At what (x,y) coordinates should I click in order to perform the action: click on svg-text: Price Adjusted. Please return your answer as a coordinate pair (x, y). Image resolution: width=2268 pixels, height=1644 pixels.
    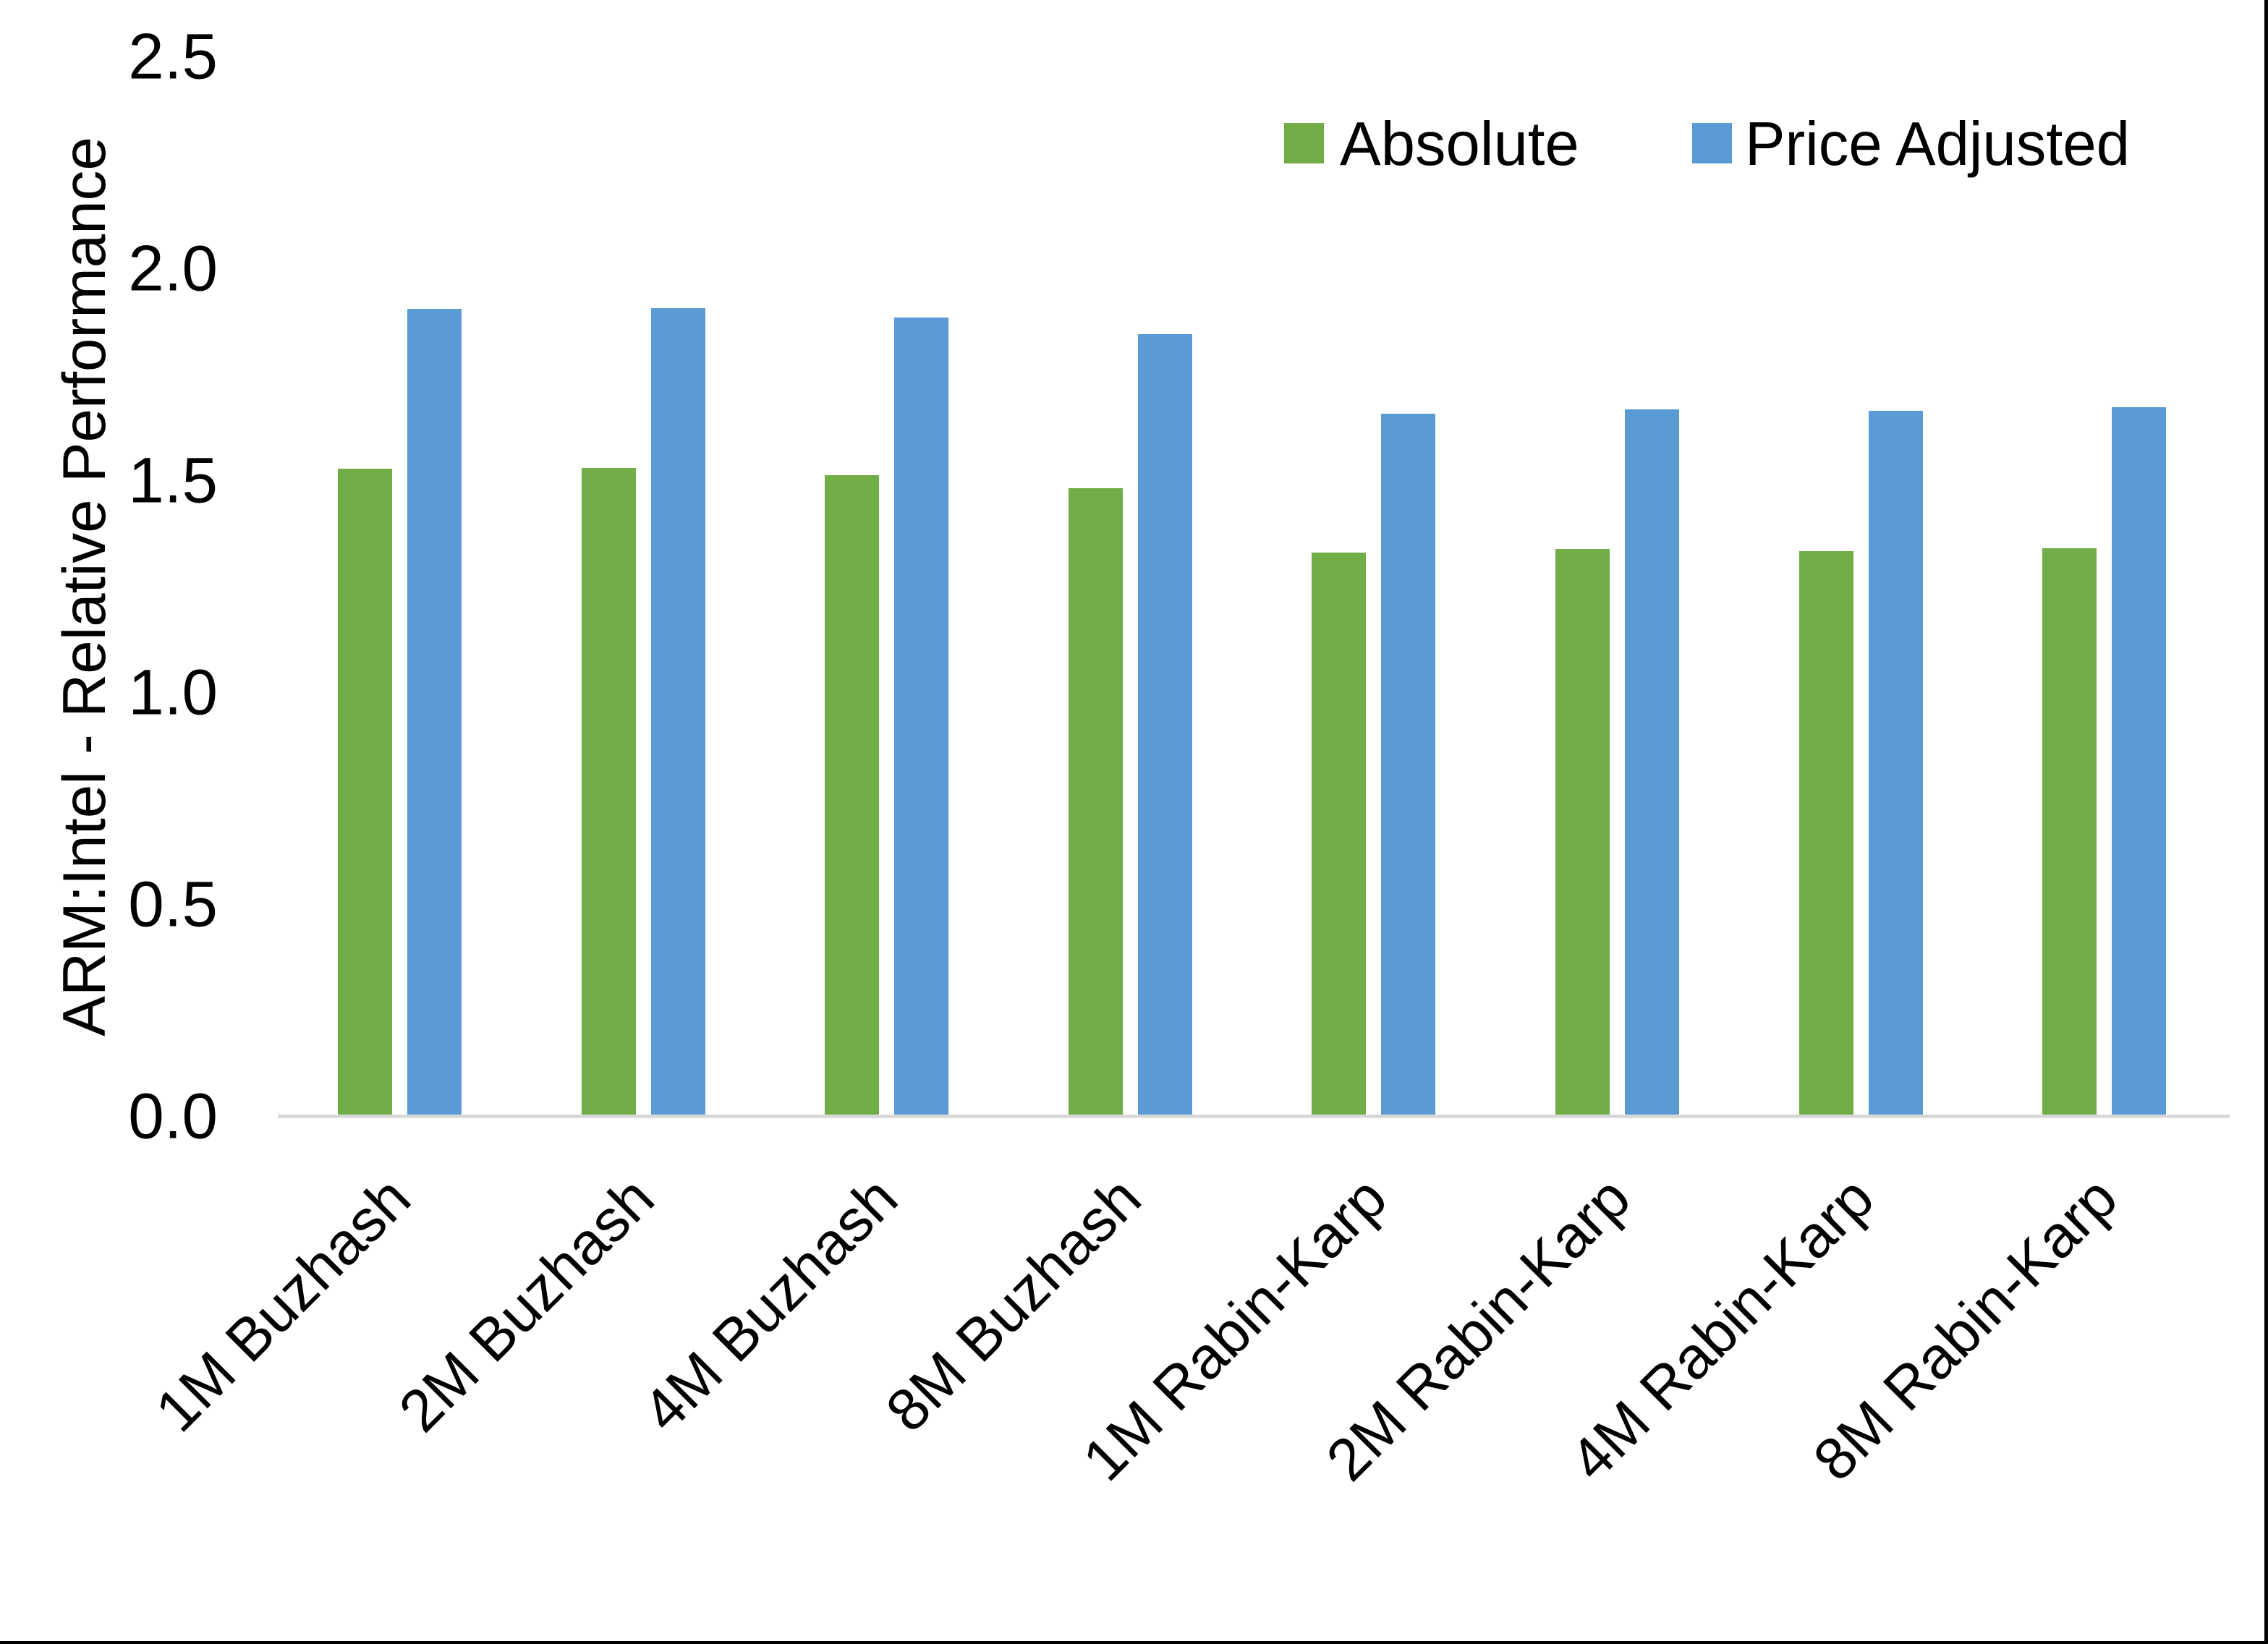
    Looking at the image, I should click on (1937, 144).